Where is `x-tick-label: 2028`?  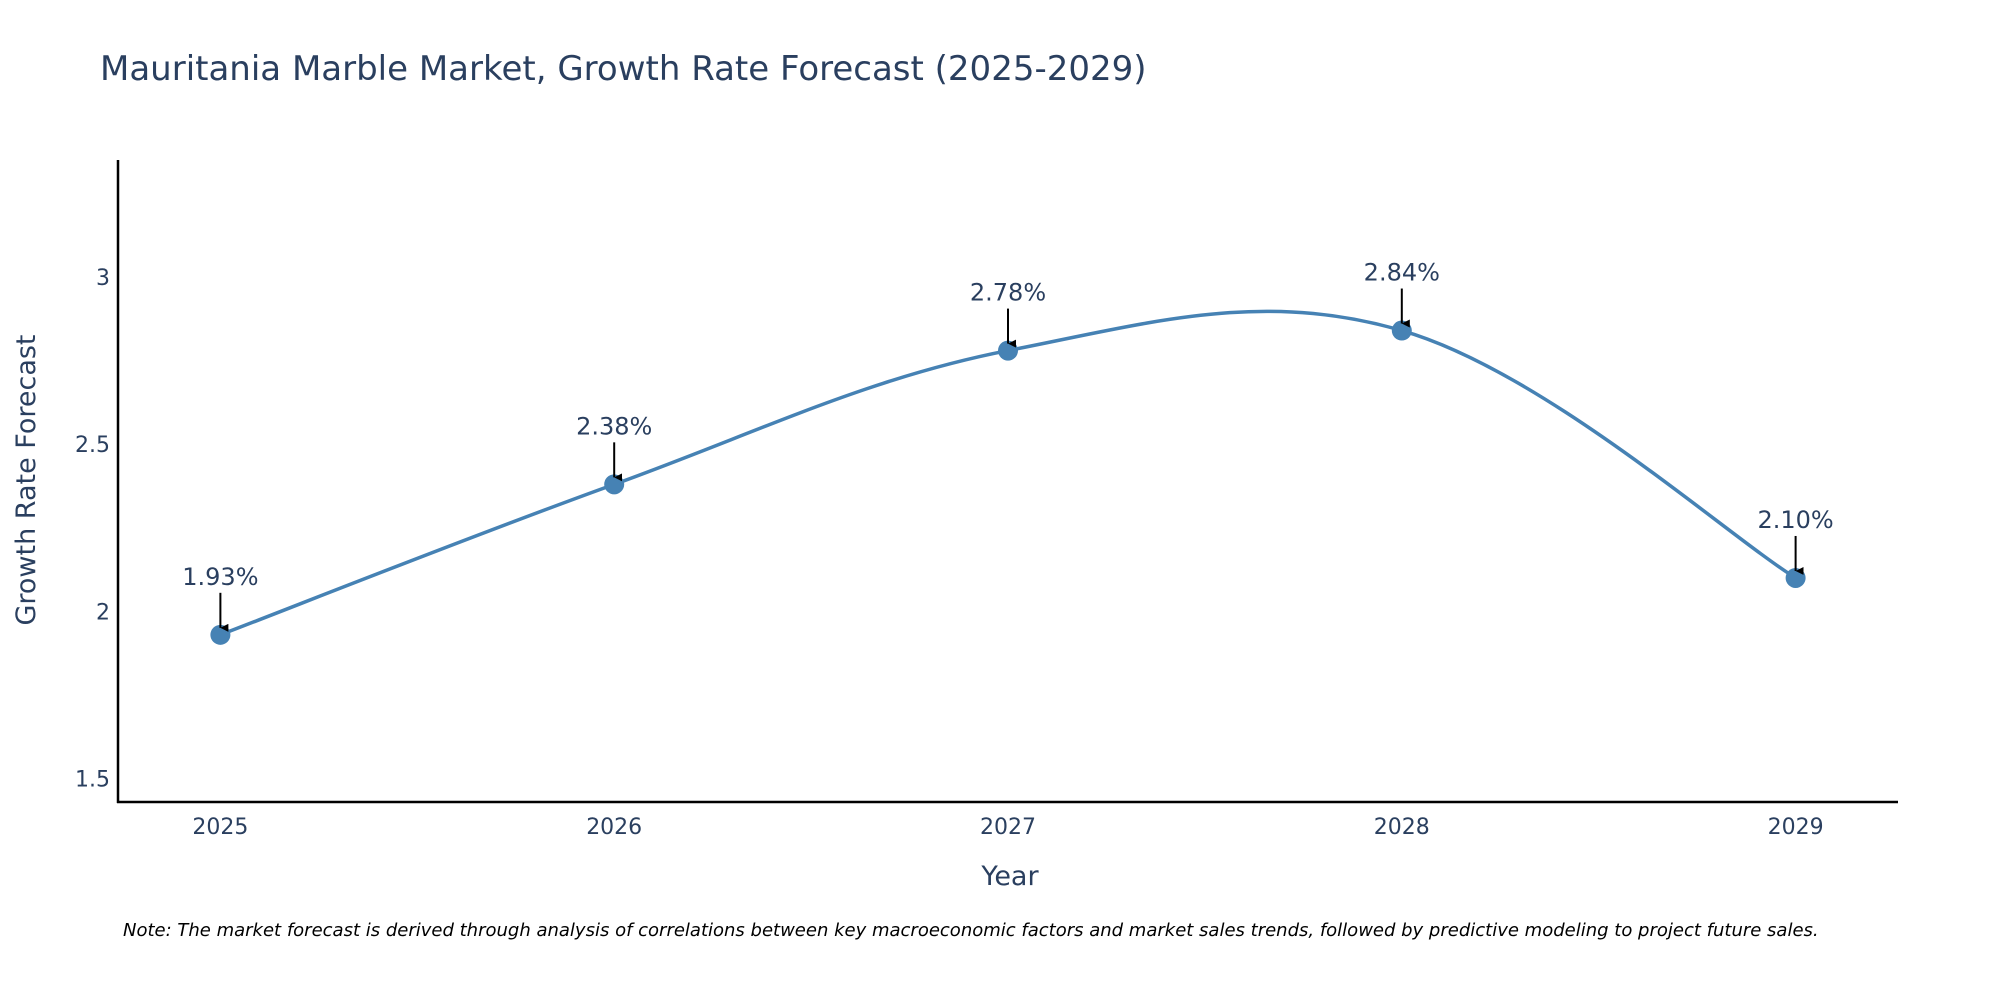
x-tick-label: 2028 is located at coordinates (1402, 827).